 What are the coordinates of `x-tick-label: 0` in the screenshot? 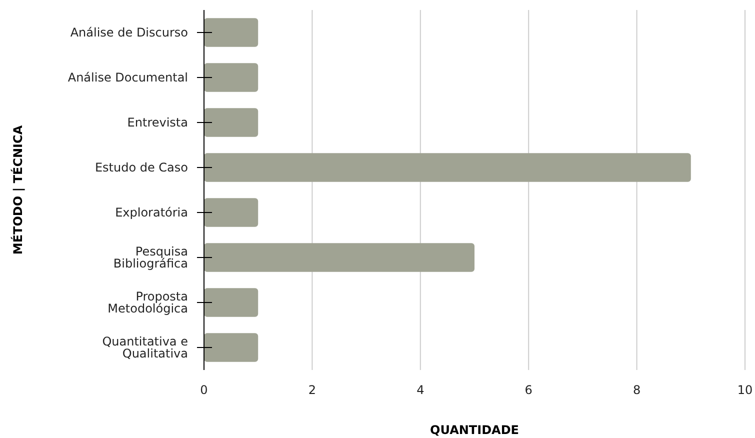 It's located at (204, 390).